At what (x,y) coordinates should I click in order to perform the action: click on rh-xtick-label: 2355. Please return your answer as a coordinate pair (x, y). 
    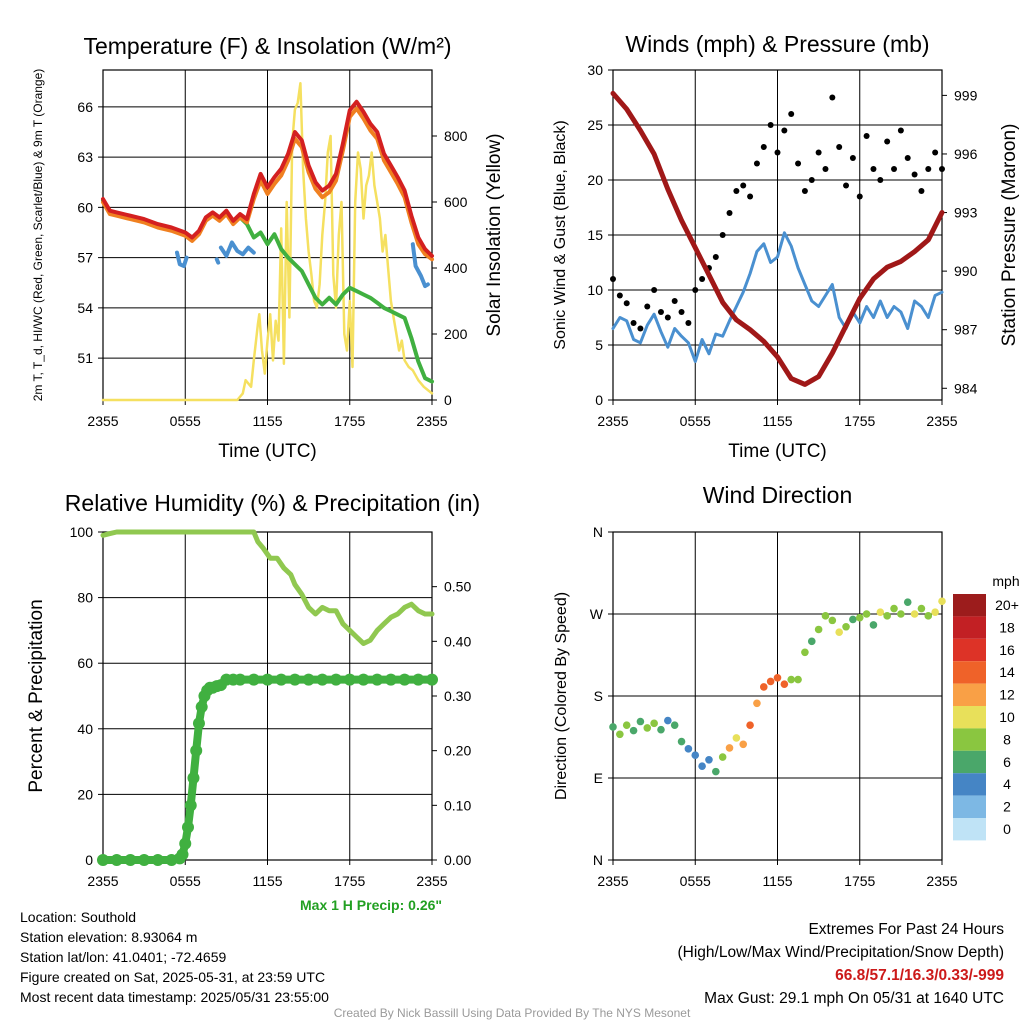
    Looking at the image, I should click on (431, 881).